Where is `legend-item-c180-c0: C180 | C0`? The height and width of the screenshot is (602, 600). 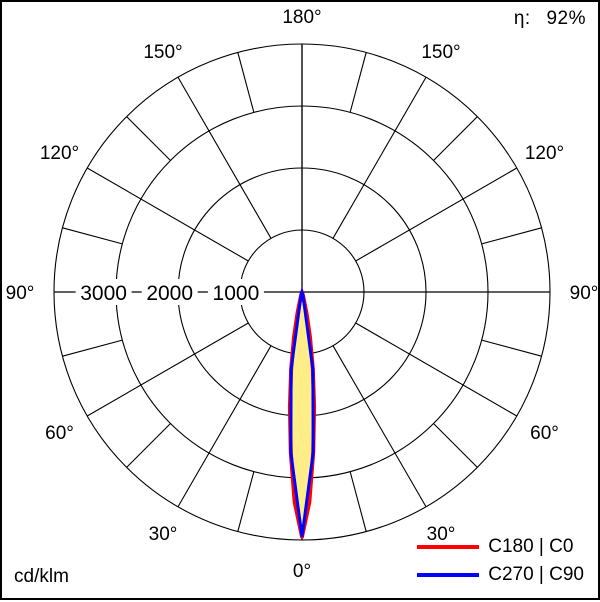
legend-item-c180-c0: C180 | C0 is located at coordinates (495, 547).